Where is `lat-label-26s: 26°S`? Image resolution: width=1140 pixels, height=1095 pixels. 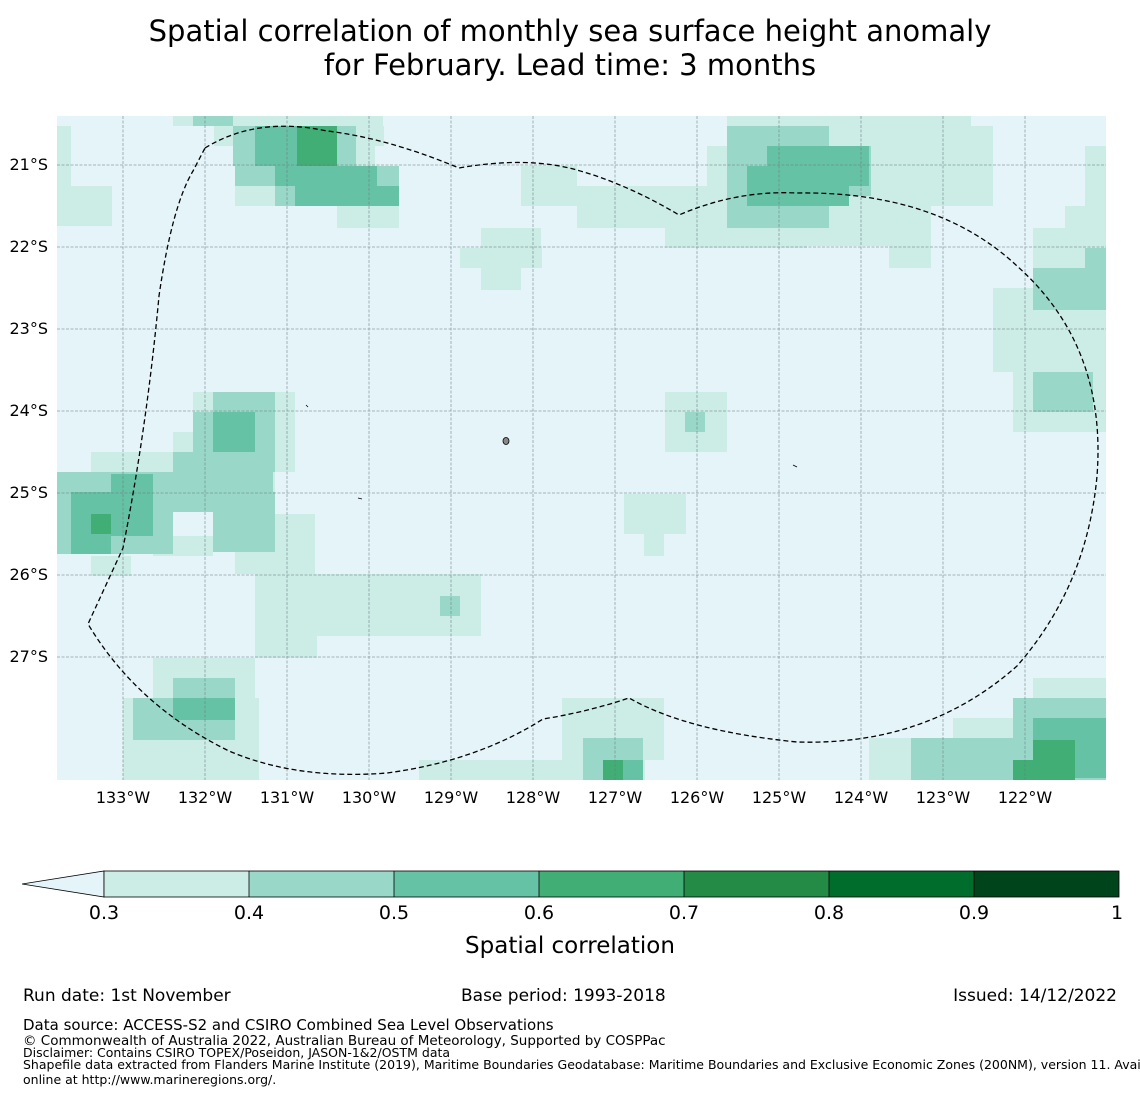
lat-label-26s: 26°S is located at coordinates (28, 574).